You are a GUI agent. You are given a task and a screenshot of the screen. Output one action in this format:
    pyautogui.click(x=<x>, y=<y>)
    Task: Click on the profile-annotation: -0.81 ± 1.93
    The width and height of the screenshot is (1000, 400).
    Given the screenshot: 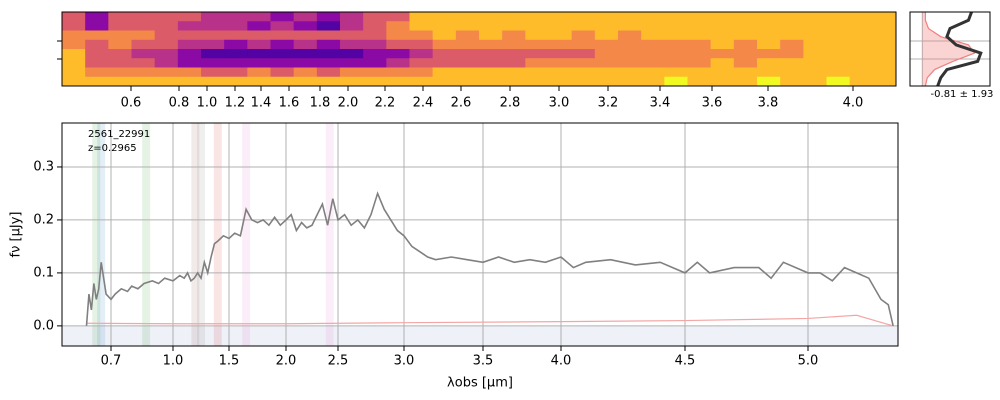 What is the action you would take?
    pyautogui.click(x=962, y=94)
    